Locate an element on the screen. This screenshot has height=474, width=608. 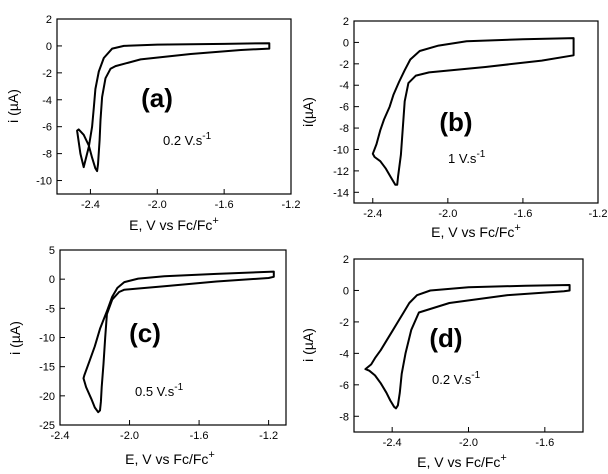
x-tick-label-a: -1.6 is located at coordinates (224, 205).